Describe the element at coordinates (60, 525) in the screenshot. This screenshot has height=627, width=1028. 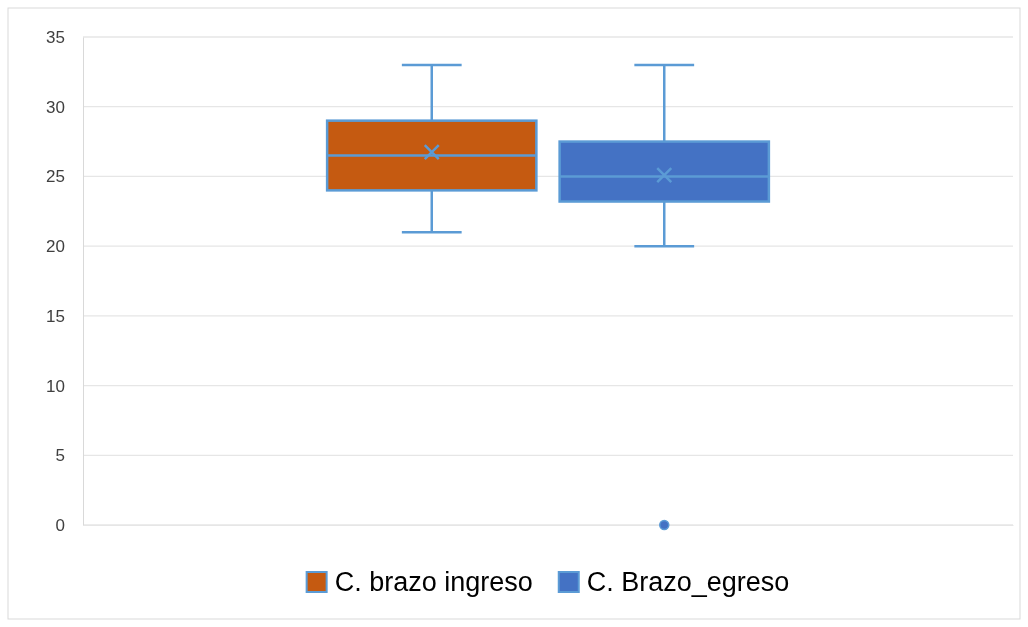
I see `y-tick-label: 0` at that location.